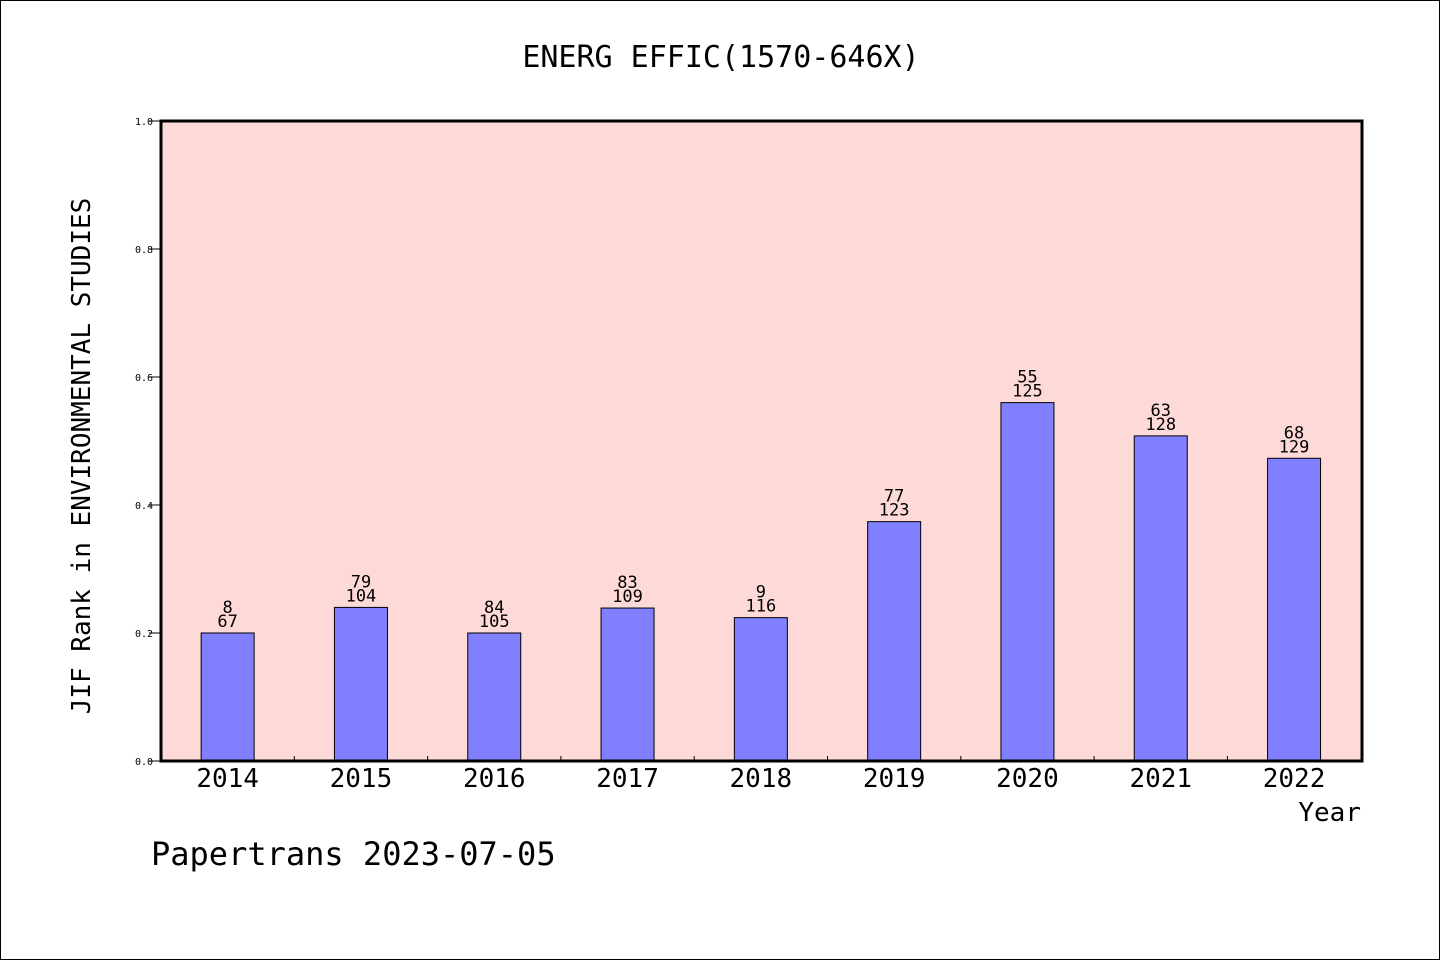 The width and height of the screenshot is (1440, 961). What do you see at coordinates (1161, 411) in the screenshot?
I see `bar-rank-label: 63` at bounding box center [1161, 411].